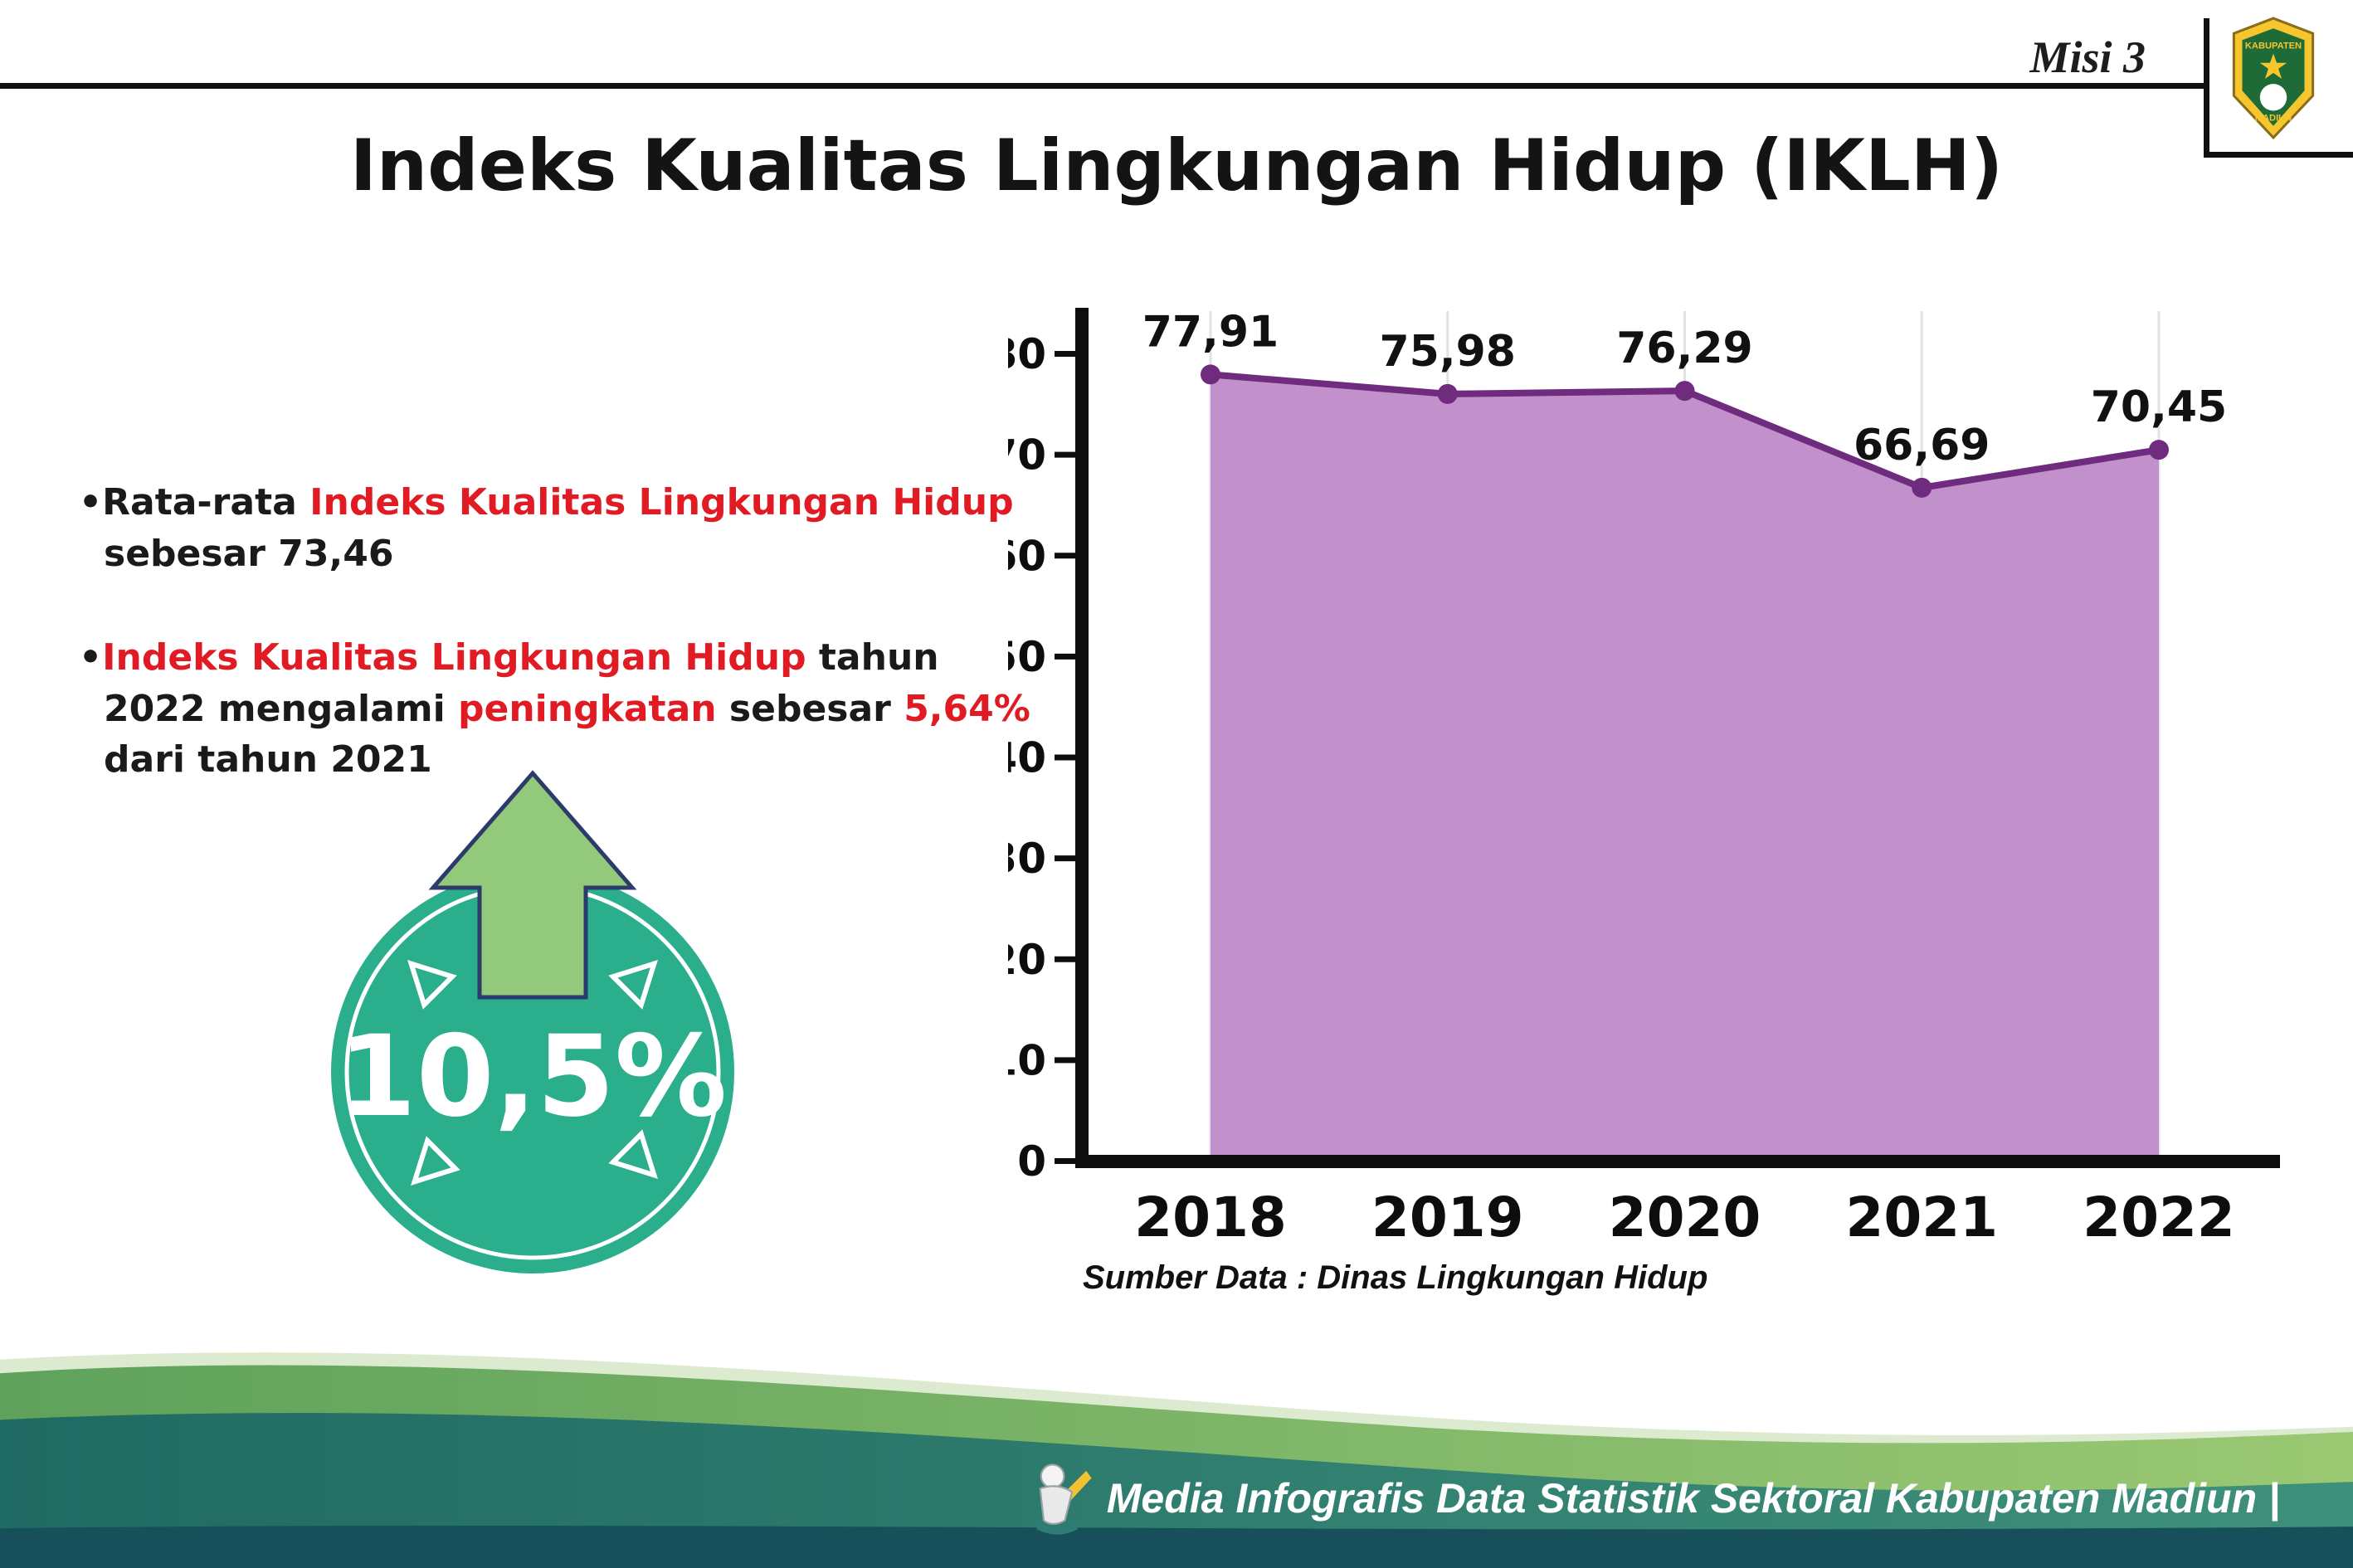 The height and width of the screenshot is (1568, 2353). What do you see at coordinates (1684, 348) in the screenshot?
I see `value-label: 76,29` at bounding box center [1684, 348].